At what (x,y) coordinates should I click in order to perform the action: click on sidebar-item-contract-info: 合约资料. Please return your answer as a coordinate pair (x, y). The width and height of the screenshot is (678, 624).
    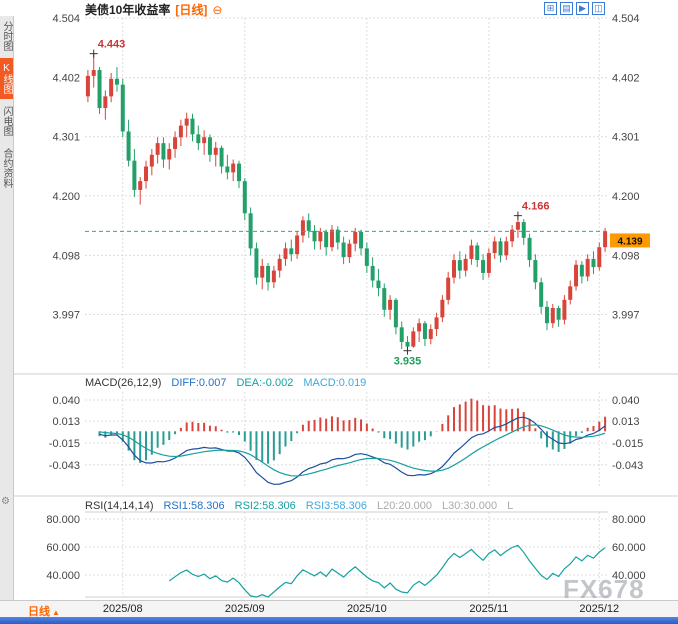
    Looking at the image, I should click on (6, 168).